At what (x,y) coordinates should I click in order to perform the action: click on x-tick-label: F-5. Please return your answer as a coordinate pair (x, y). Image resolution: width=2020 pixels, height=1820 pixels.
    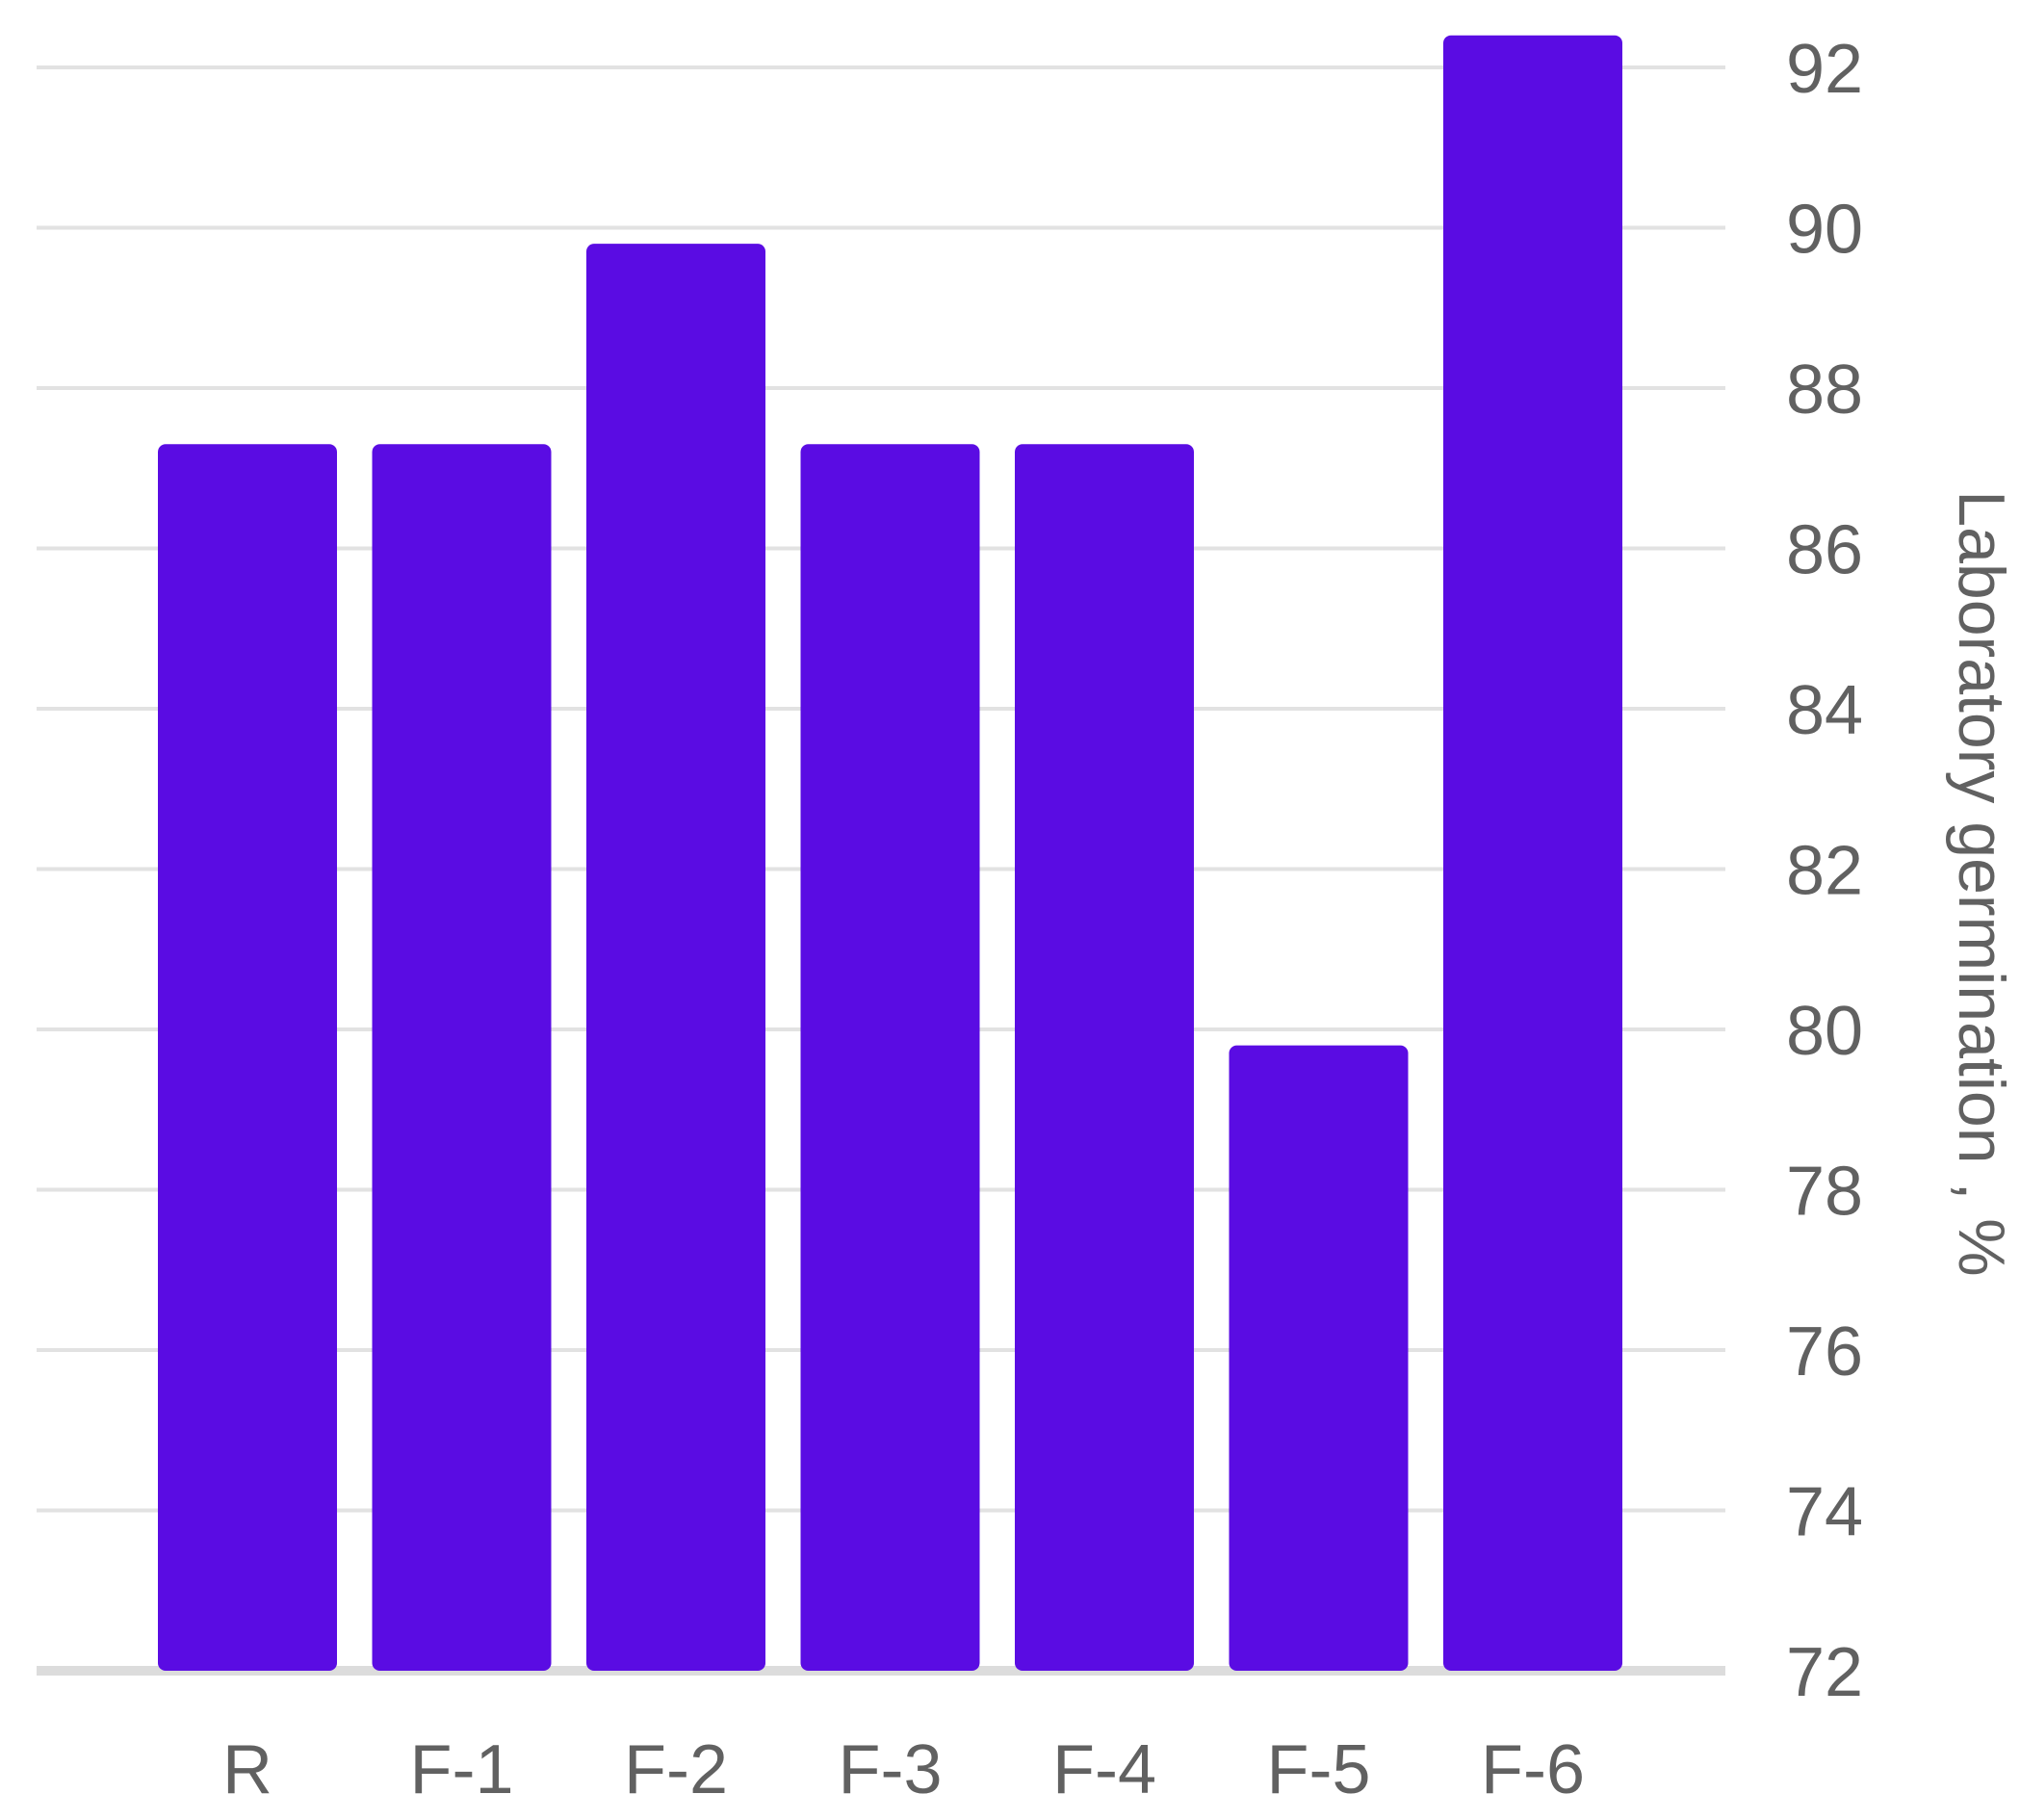
    Looking at the image, I should click on (1319, 1769).